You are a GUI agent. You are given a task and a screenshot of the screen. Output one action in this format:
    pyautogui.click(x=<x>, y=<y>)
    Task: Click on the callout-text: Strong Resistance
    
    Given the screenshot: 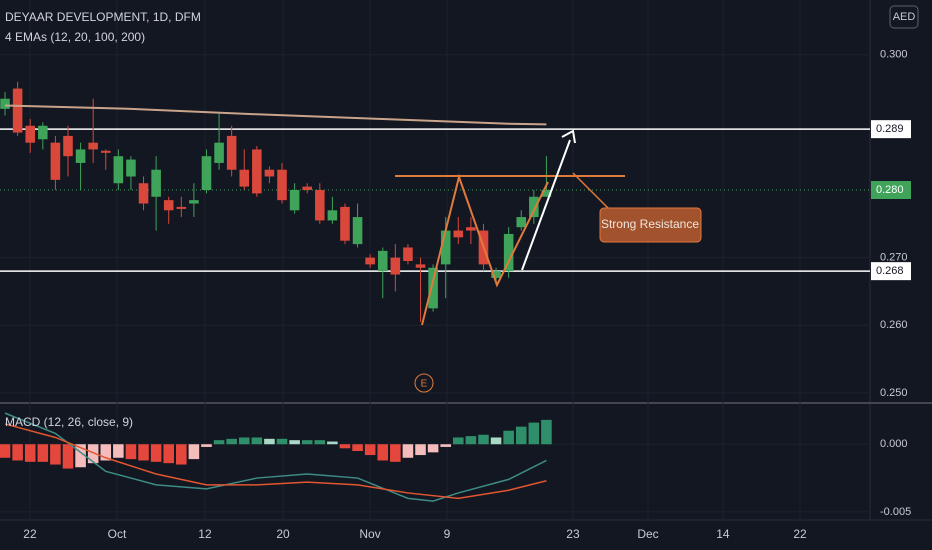 What is the action you would take?
    pyautogui.click(x=650, y=224)
    